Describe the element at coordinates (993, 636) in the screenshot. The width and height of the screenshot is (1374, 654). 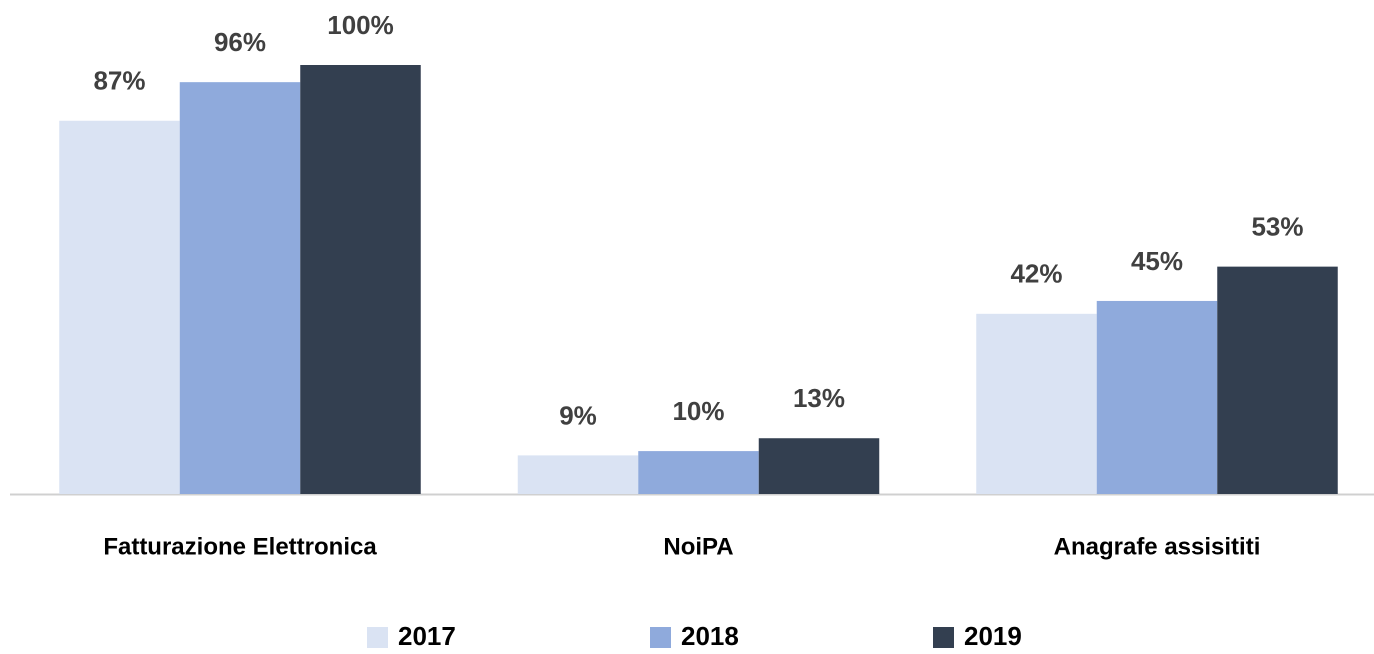
I see `legend-label: 2019` at that location.